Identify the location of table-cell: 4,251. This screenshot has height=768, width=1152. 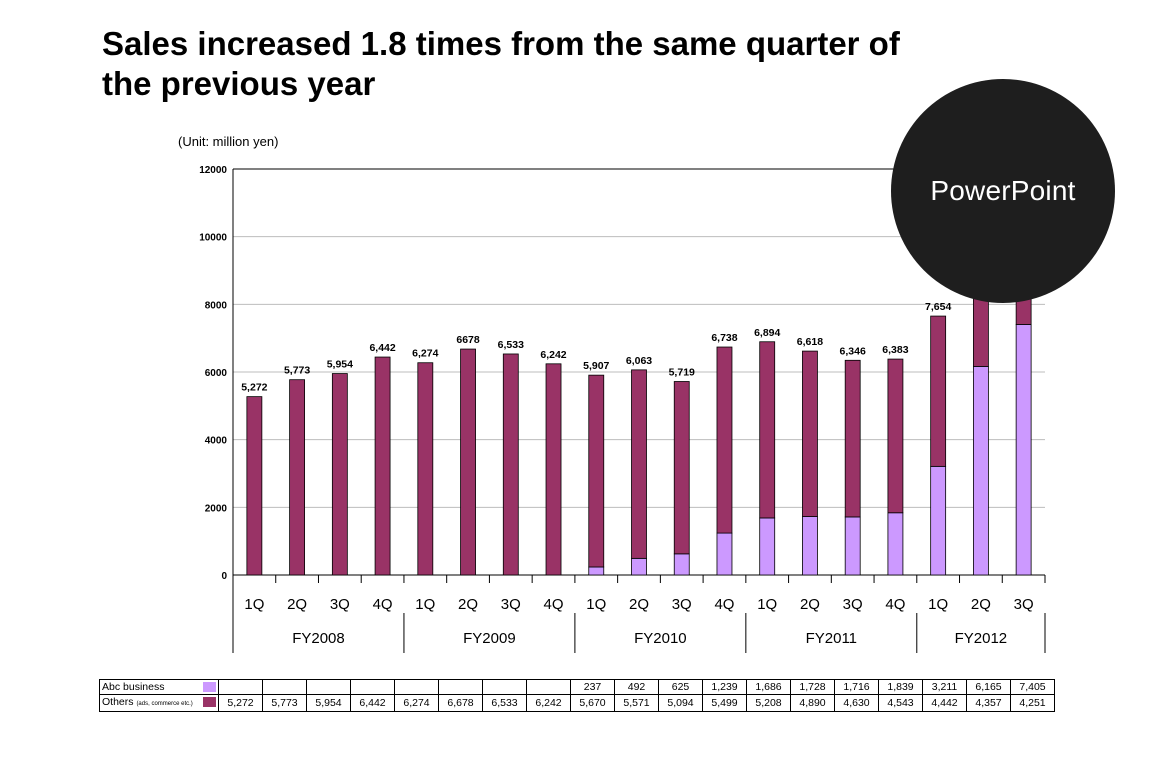
(1032, 703).